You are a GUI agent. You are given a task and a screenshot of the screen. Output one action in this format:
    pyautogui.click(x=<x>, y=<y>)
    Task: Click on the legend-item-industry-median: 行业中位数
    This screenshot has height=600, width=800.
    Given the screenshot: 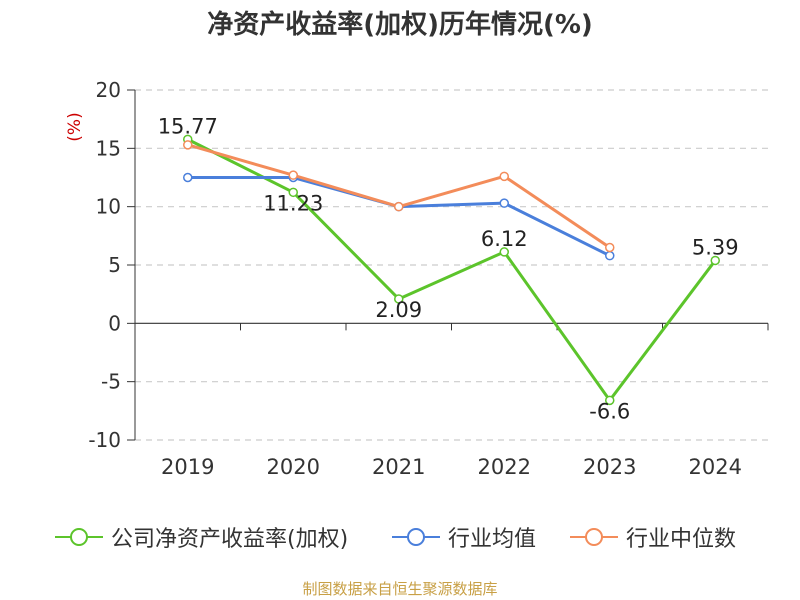 What is the action you would take?
    pyautogui.click(x=653, y=537)
    